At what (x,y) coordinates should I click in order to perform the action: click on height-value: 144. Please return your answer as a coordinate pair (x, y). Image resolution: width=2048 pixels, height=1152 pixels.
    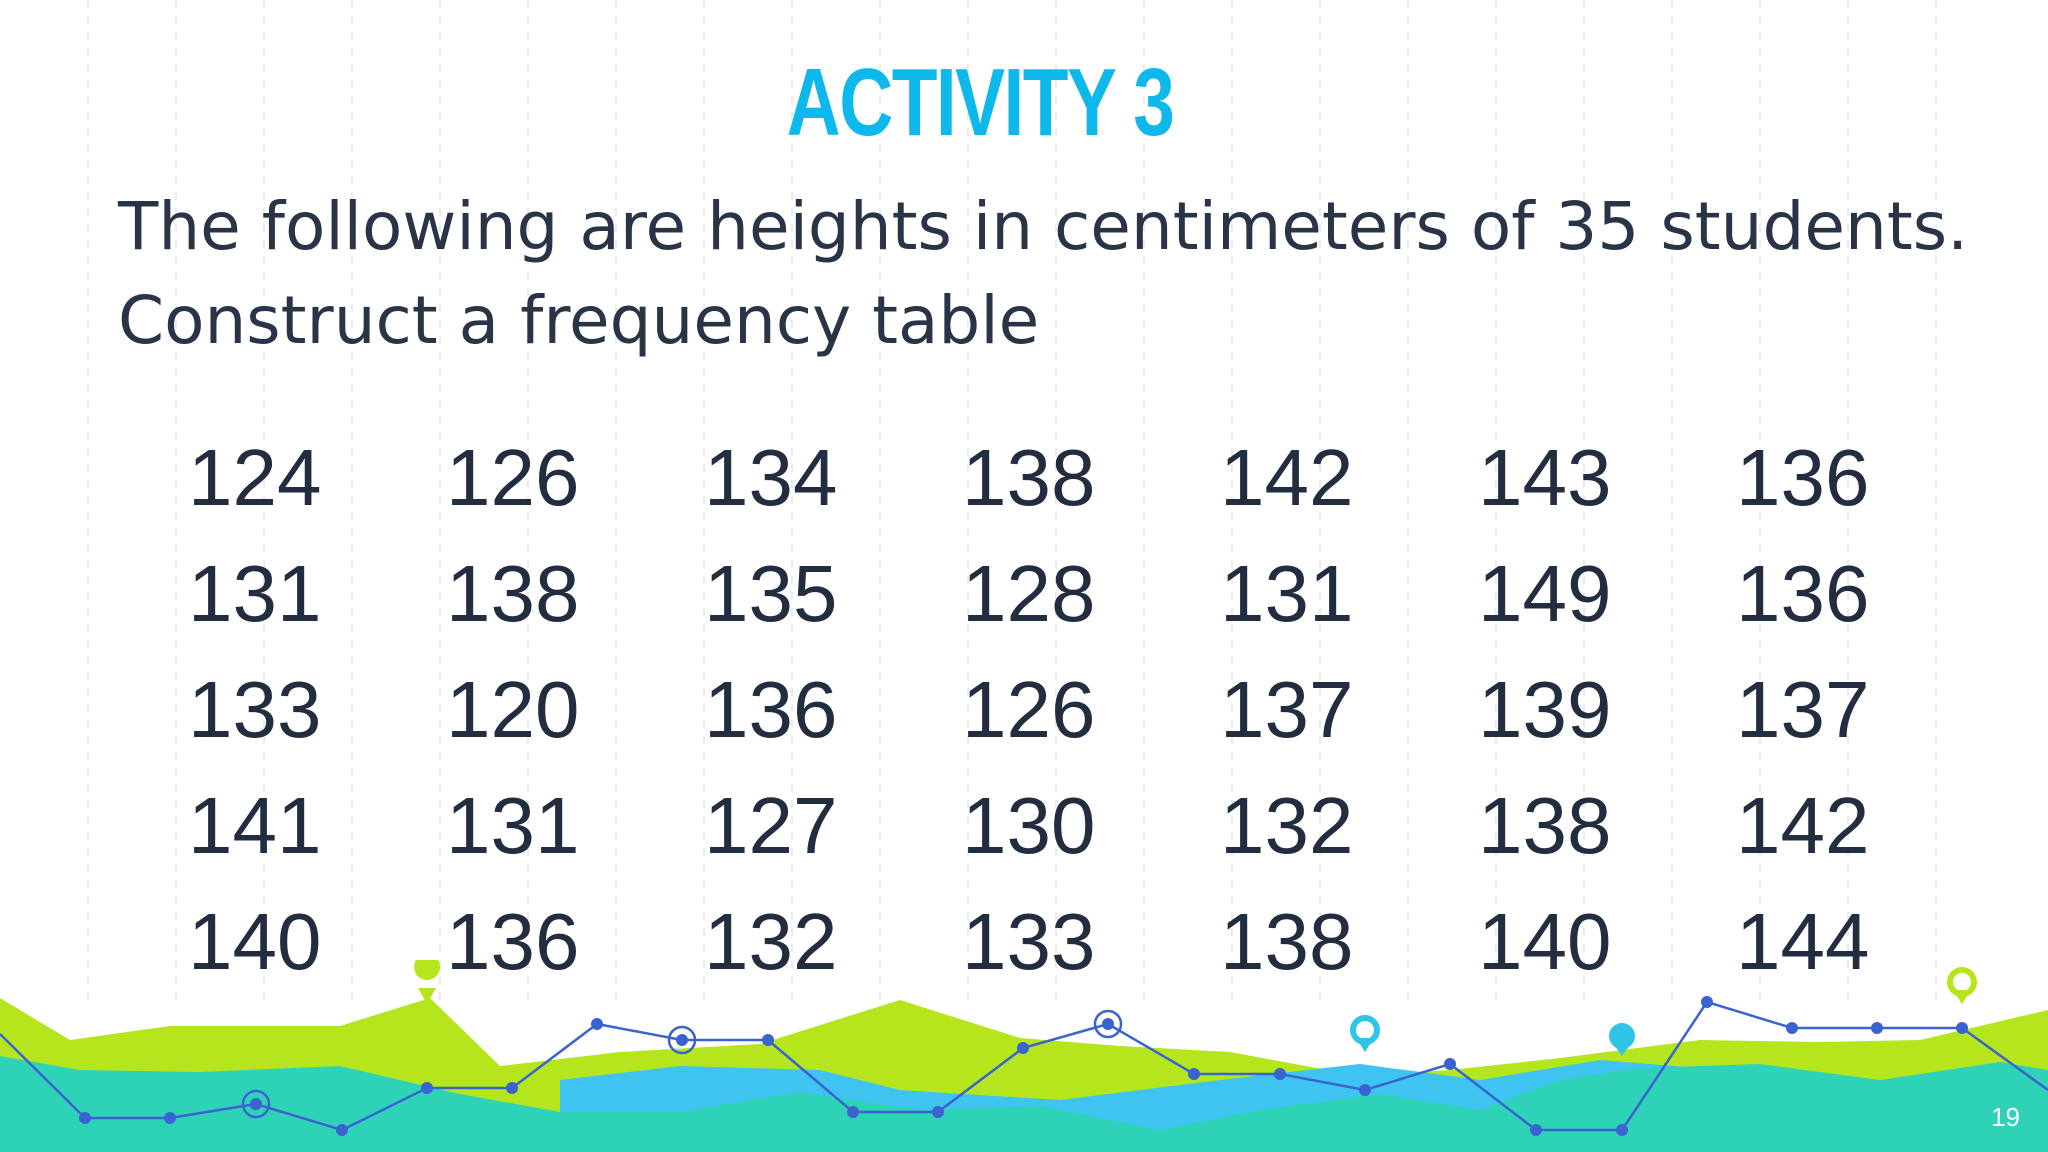
    Looking at the image, I should click on (1803, 941).